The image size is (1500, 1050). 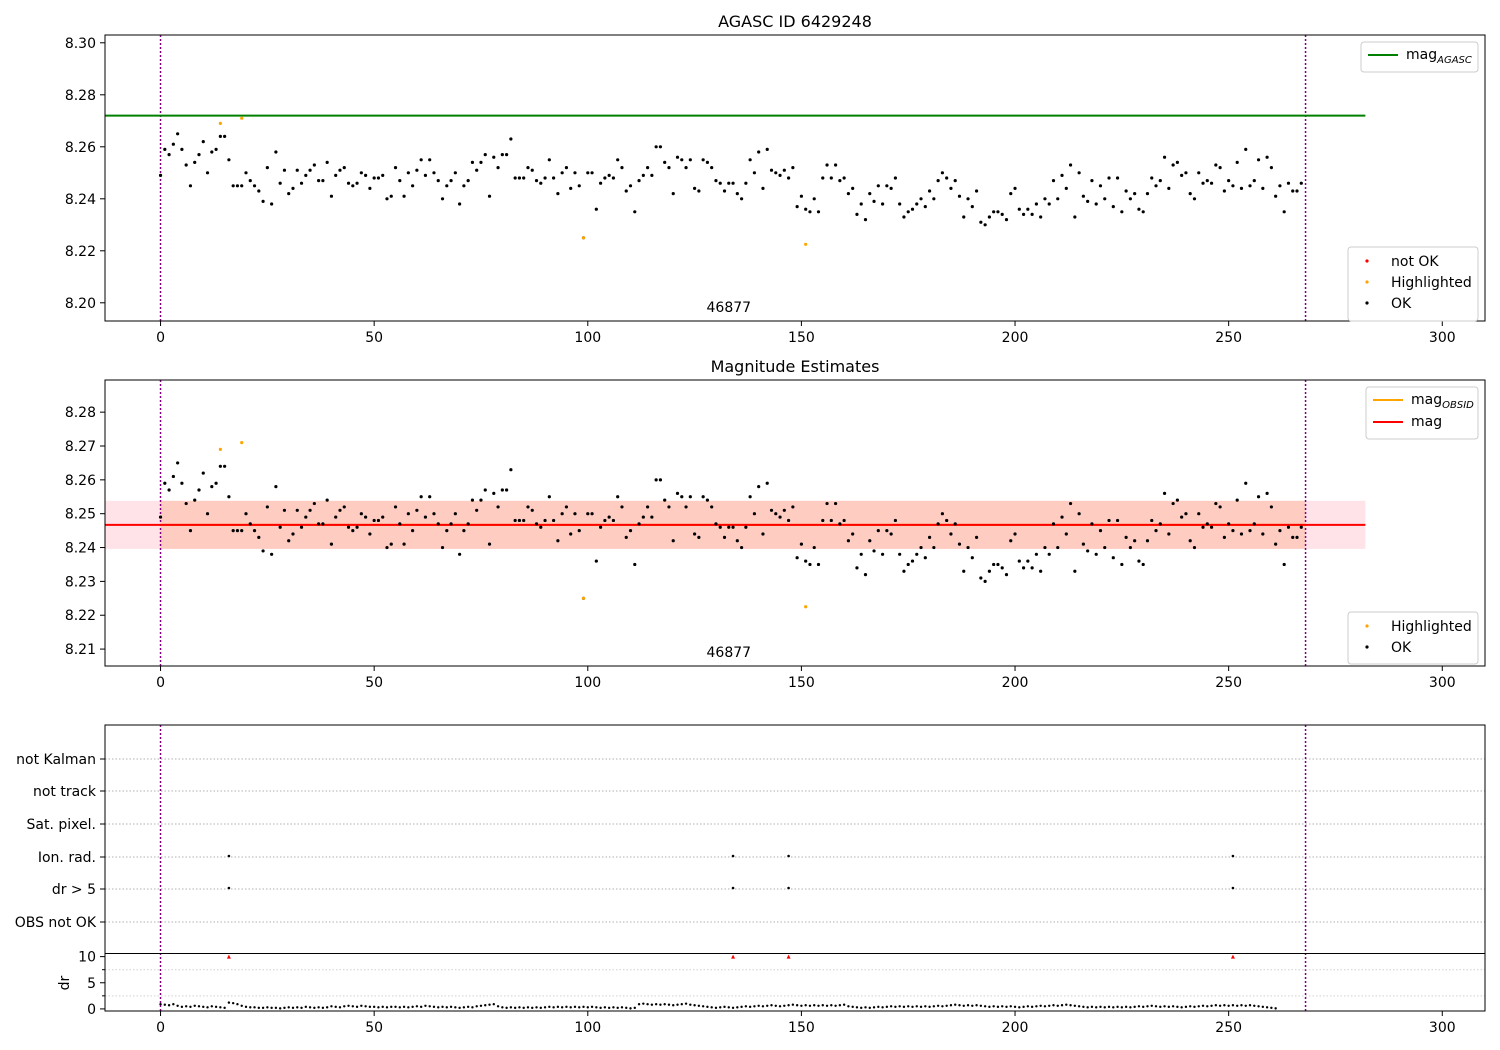 I want to click on legend-label: magAGASC, so click(x=1439, y=56).